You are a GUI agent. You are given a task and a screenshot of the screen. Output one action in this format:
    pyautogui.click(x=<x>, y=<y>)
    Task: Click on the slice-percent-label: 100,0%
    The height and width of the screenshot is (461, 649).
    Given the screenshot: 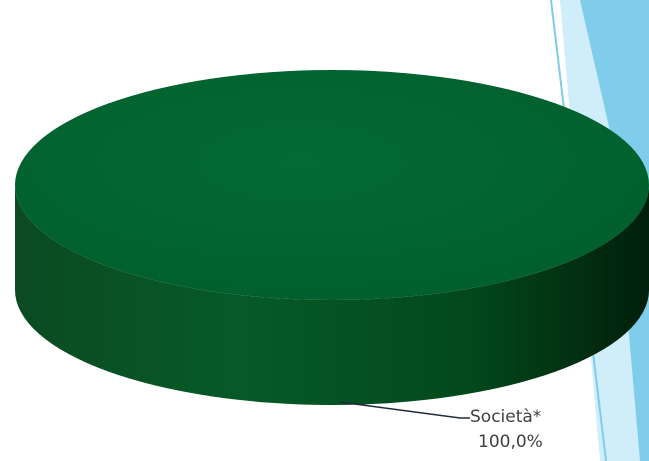 What is the action you would take?
    pyautogui.click(x=510, y=442)
    